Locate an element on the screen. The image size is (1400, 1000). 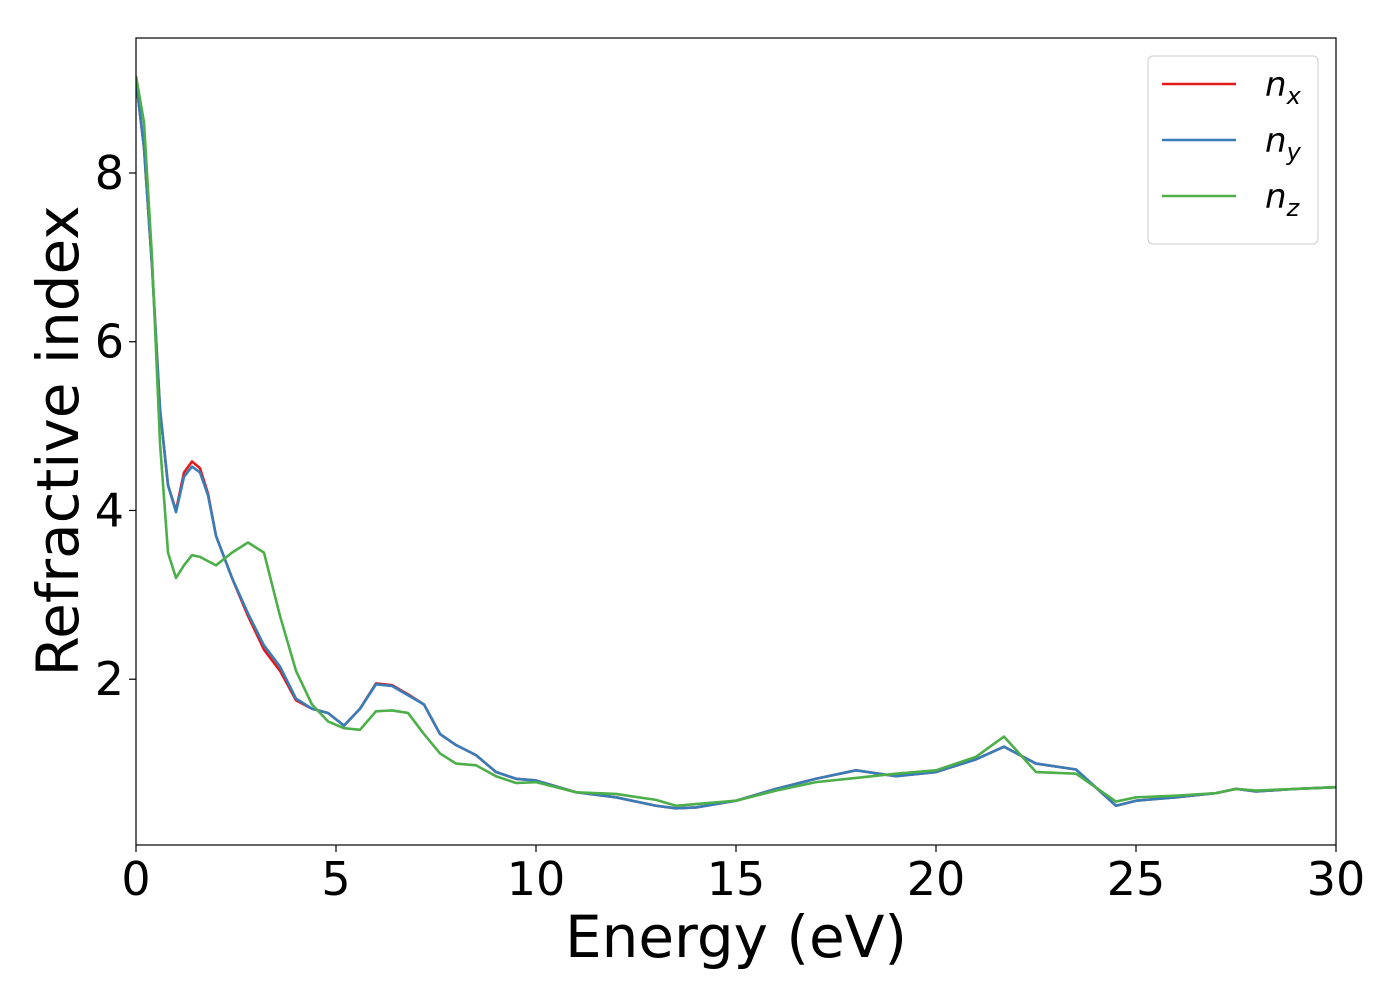
y-axis-label: Refractive index is located at coordinates (58, 440).